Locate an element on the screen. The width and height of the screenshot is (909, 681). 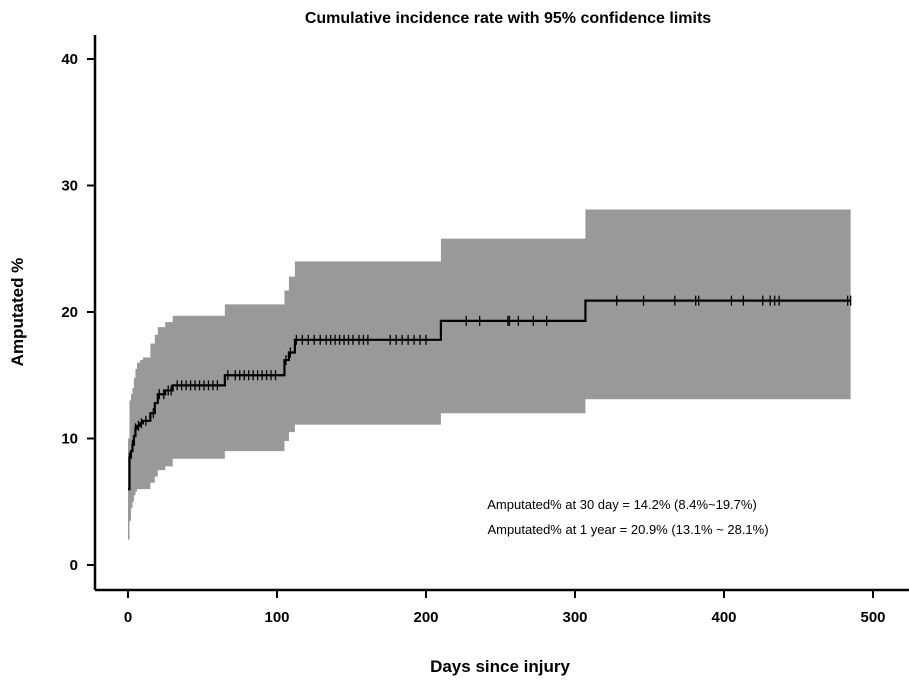
x-tick-label: 100 is located at coordinates (276, 617).